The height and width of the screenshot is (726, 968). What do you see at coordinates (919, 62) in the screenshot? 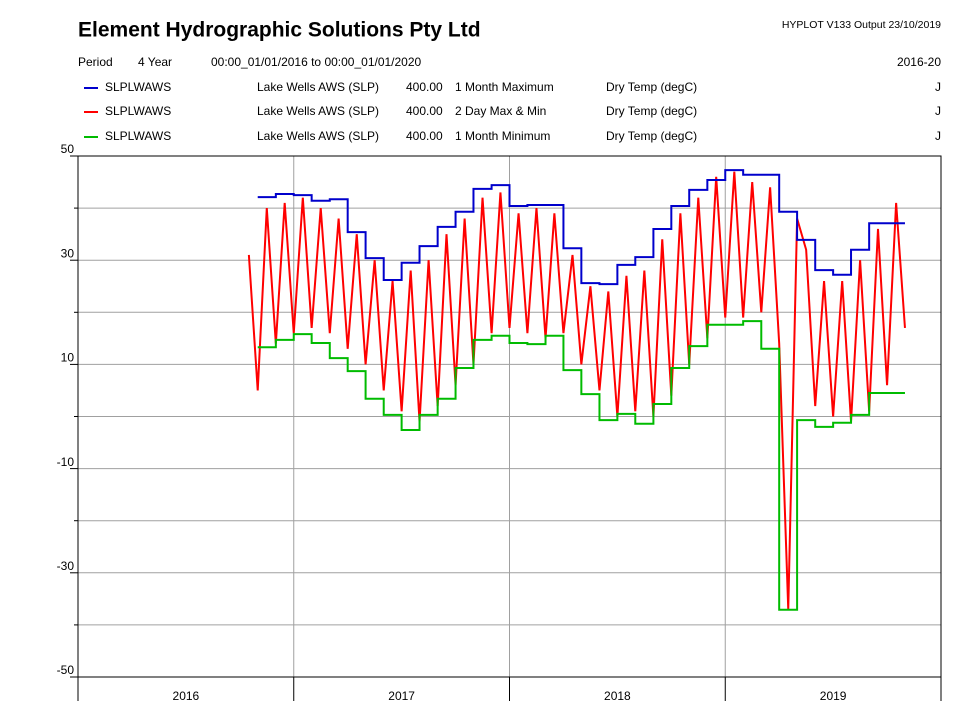
I see `years: 2016-20` at bounding box center [919, 62].